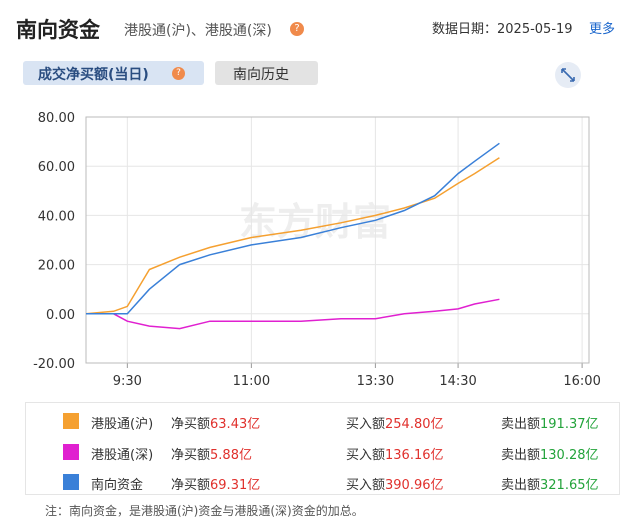 This screenshot has height=521, width=638. I want to click on tab: 南向历史, so click(266, 73).